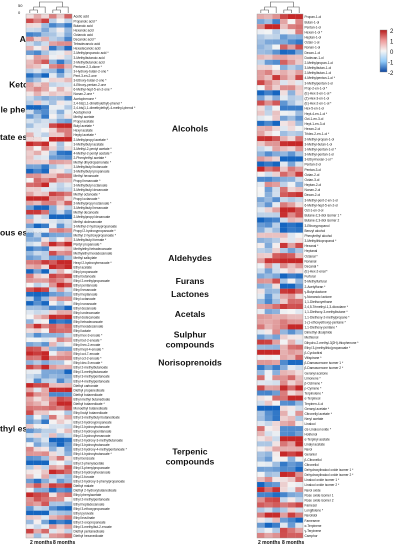 The height and width of the screenshot is (550, 405). What do you see at coordinates (320, 78) in the screenshot?
I see `compound-label: 4-Methylpentan-1-ol *` at bounding box center [320, 78].